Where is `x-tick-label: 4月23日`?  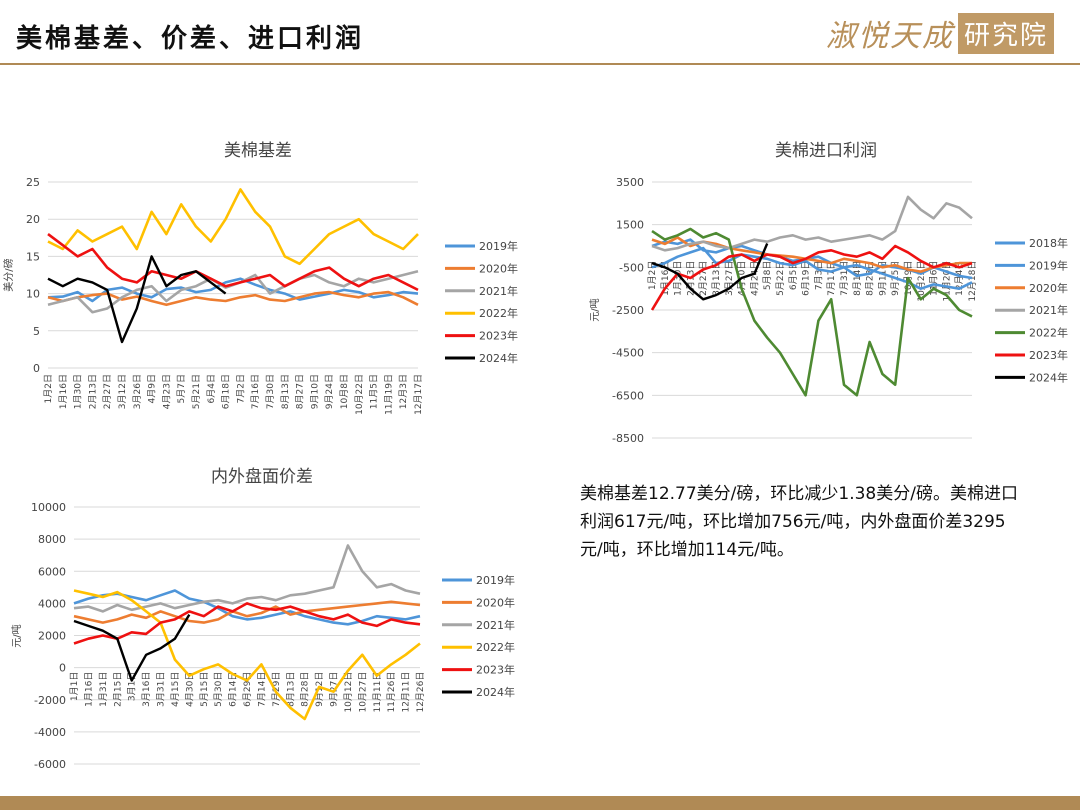 x-tick-label: 4月23日 is located at coordinates (166, 391).